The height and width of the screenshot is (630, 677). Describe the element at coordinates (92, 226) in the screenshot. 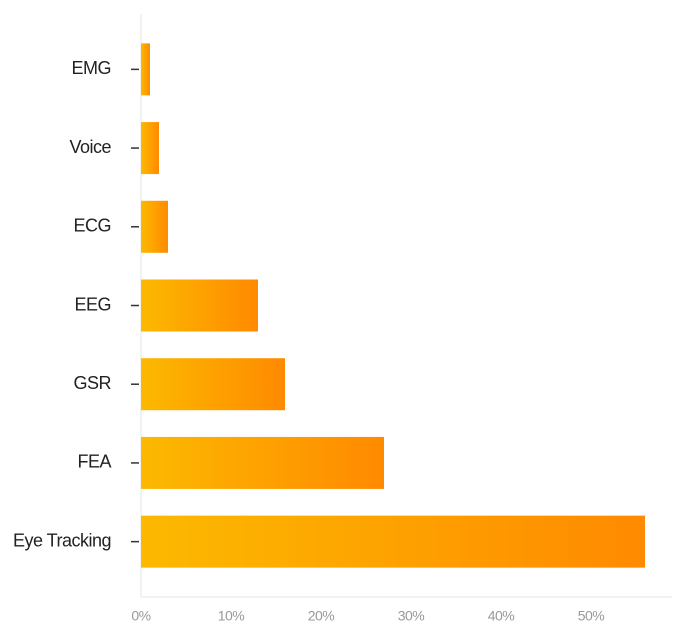

I see `y-tick-label: ECG` at that location.